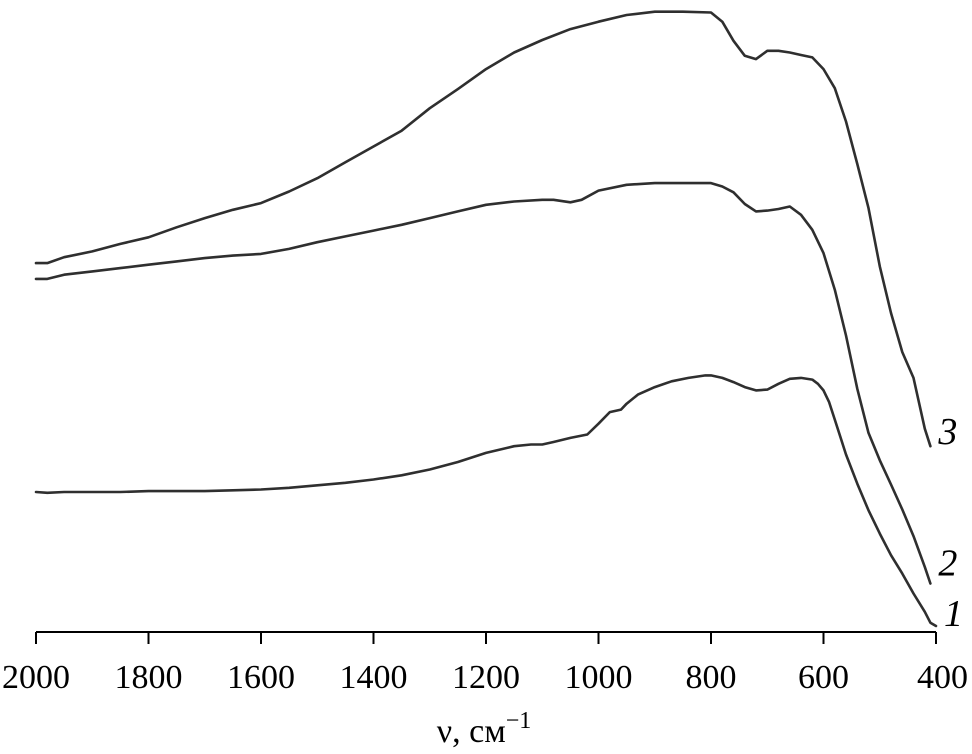 The image size is (972, 754). Describe the element at coordinates (36, 677) in the screenshot. I see `x-tick-label-2000: 2000` at that location.